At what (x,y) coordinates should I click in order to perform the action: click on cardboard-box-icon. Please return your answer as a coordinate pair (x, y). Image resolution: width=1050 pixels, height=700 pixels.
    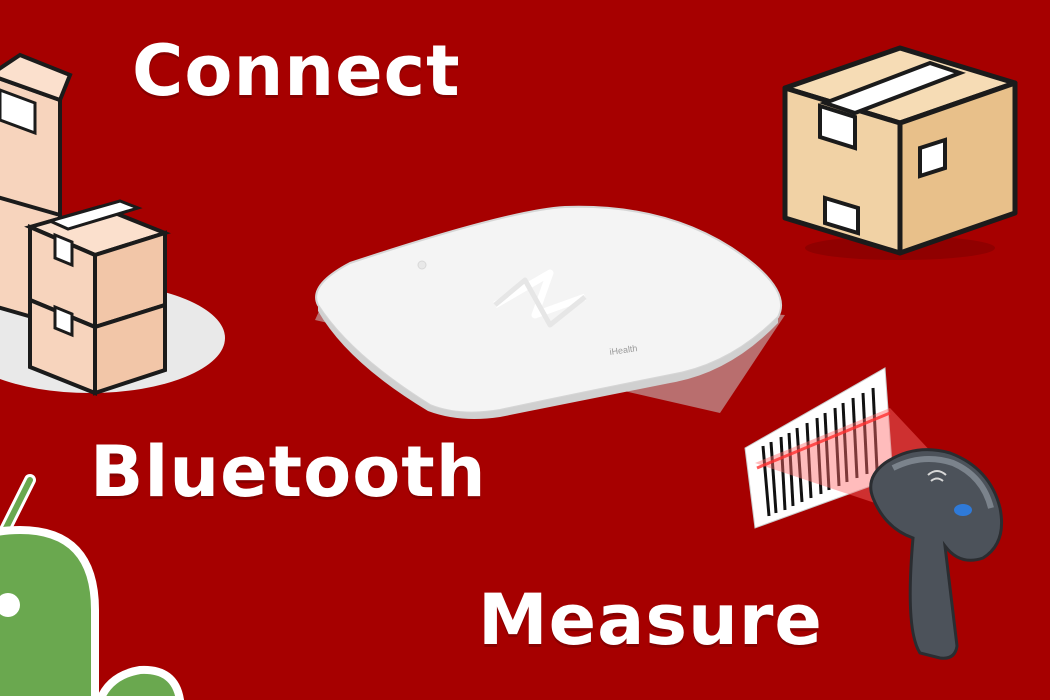
    Looking at the image, I should click on (900, 152).